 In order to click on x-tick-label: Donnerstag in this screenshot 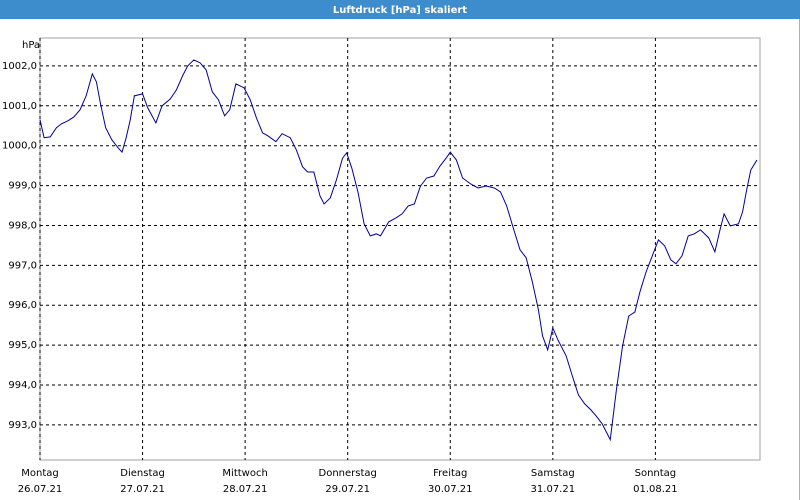, I will do `click(348, 473)`.